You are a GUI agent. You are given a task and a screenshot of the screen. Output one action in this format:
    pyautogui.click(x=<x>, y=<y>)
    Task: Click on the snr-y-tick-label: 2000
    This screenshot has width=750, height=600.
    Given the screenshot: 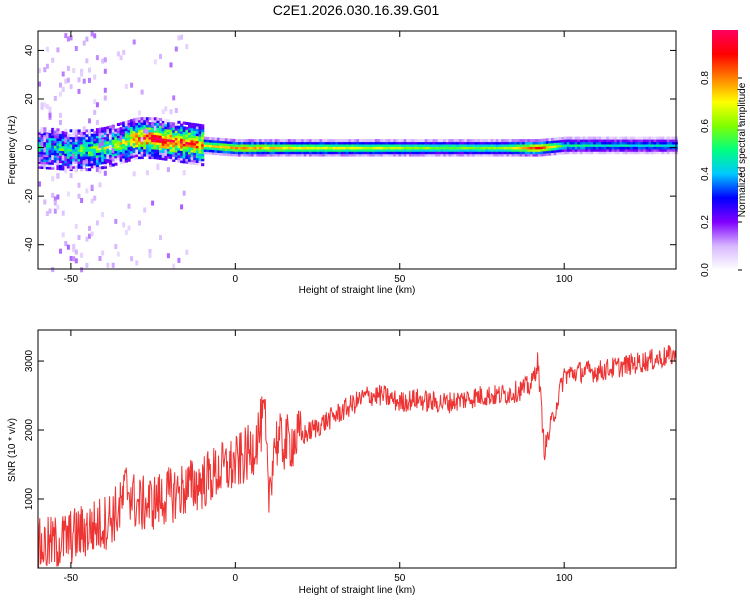 What is the action you would take?
    pyautogui.click(x=29, y=429)
    